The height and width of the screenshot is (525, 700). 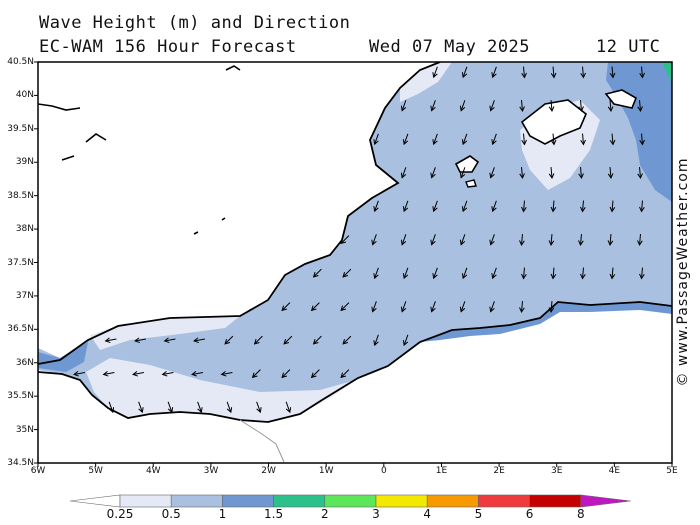 I want to click on inland-feature, so click(x=139, y=150).